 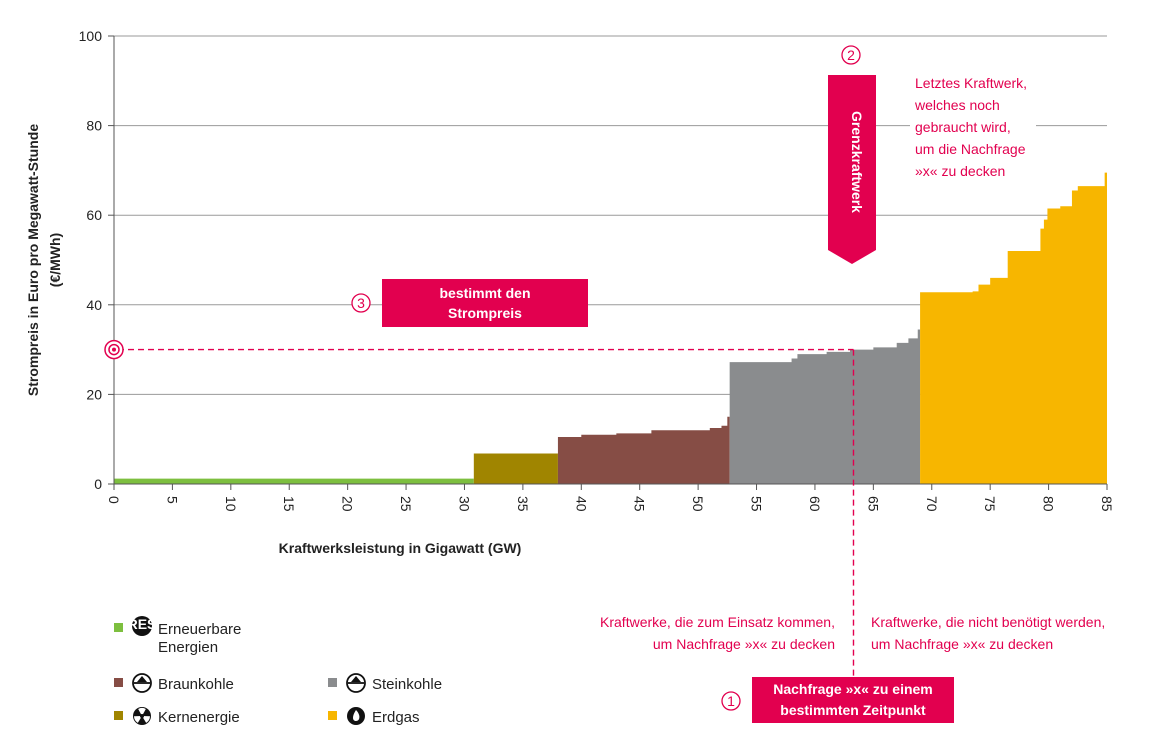 I want to click on x-tick-label: 85, so click(x=1107, y=504).